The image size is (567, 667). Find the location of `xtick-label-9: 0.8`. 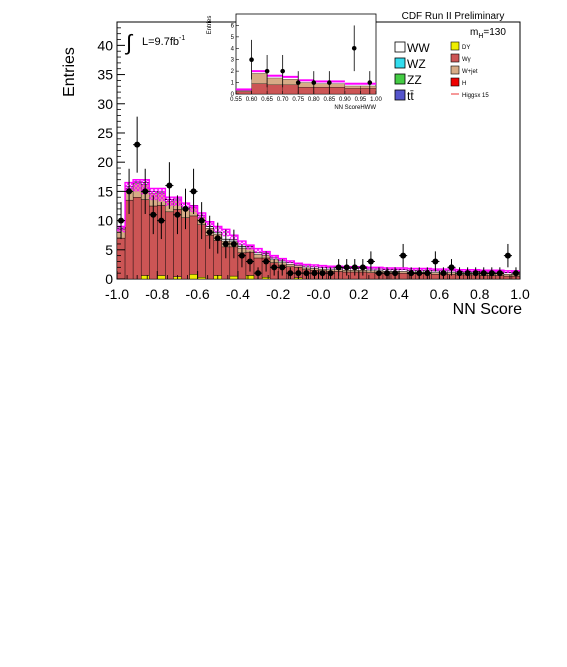

xtick-label-9: 0.8 is located at coordinates (480, 294).